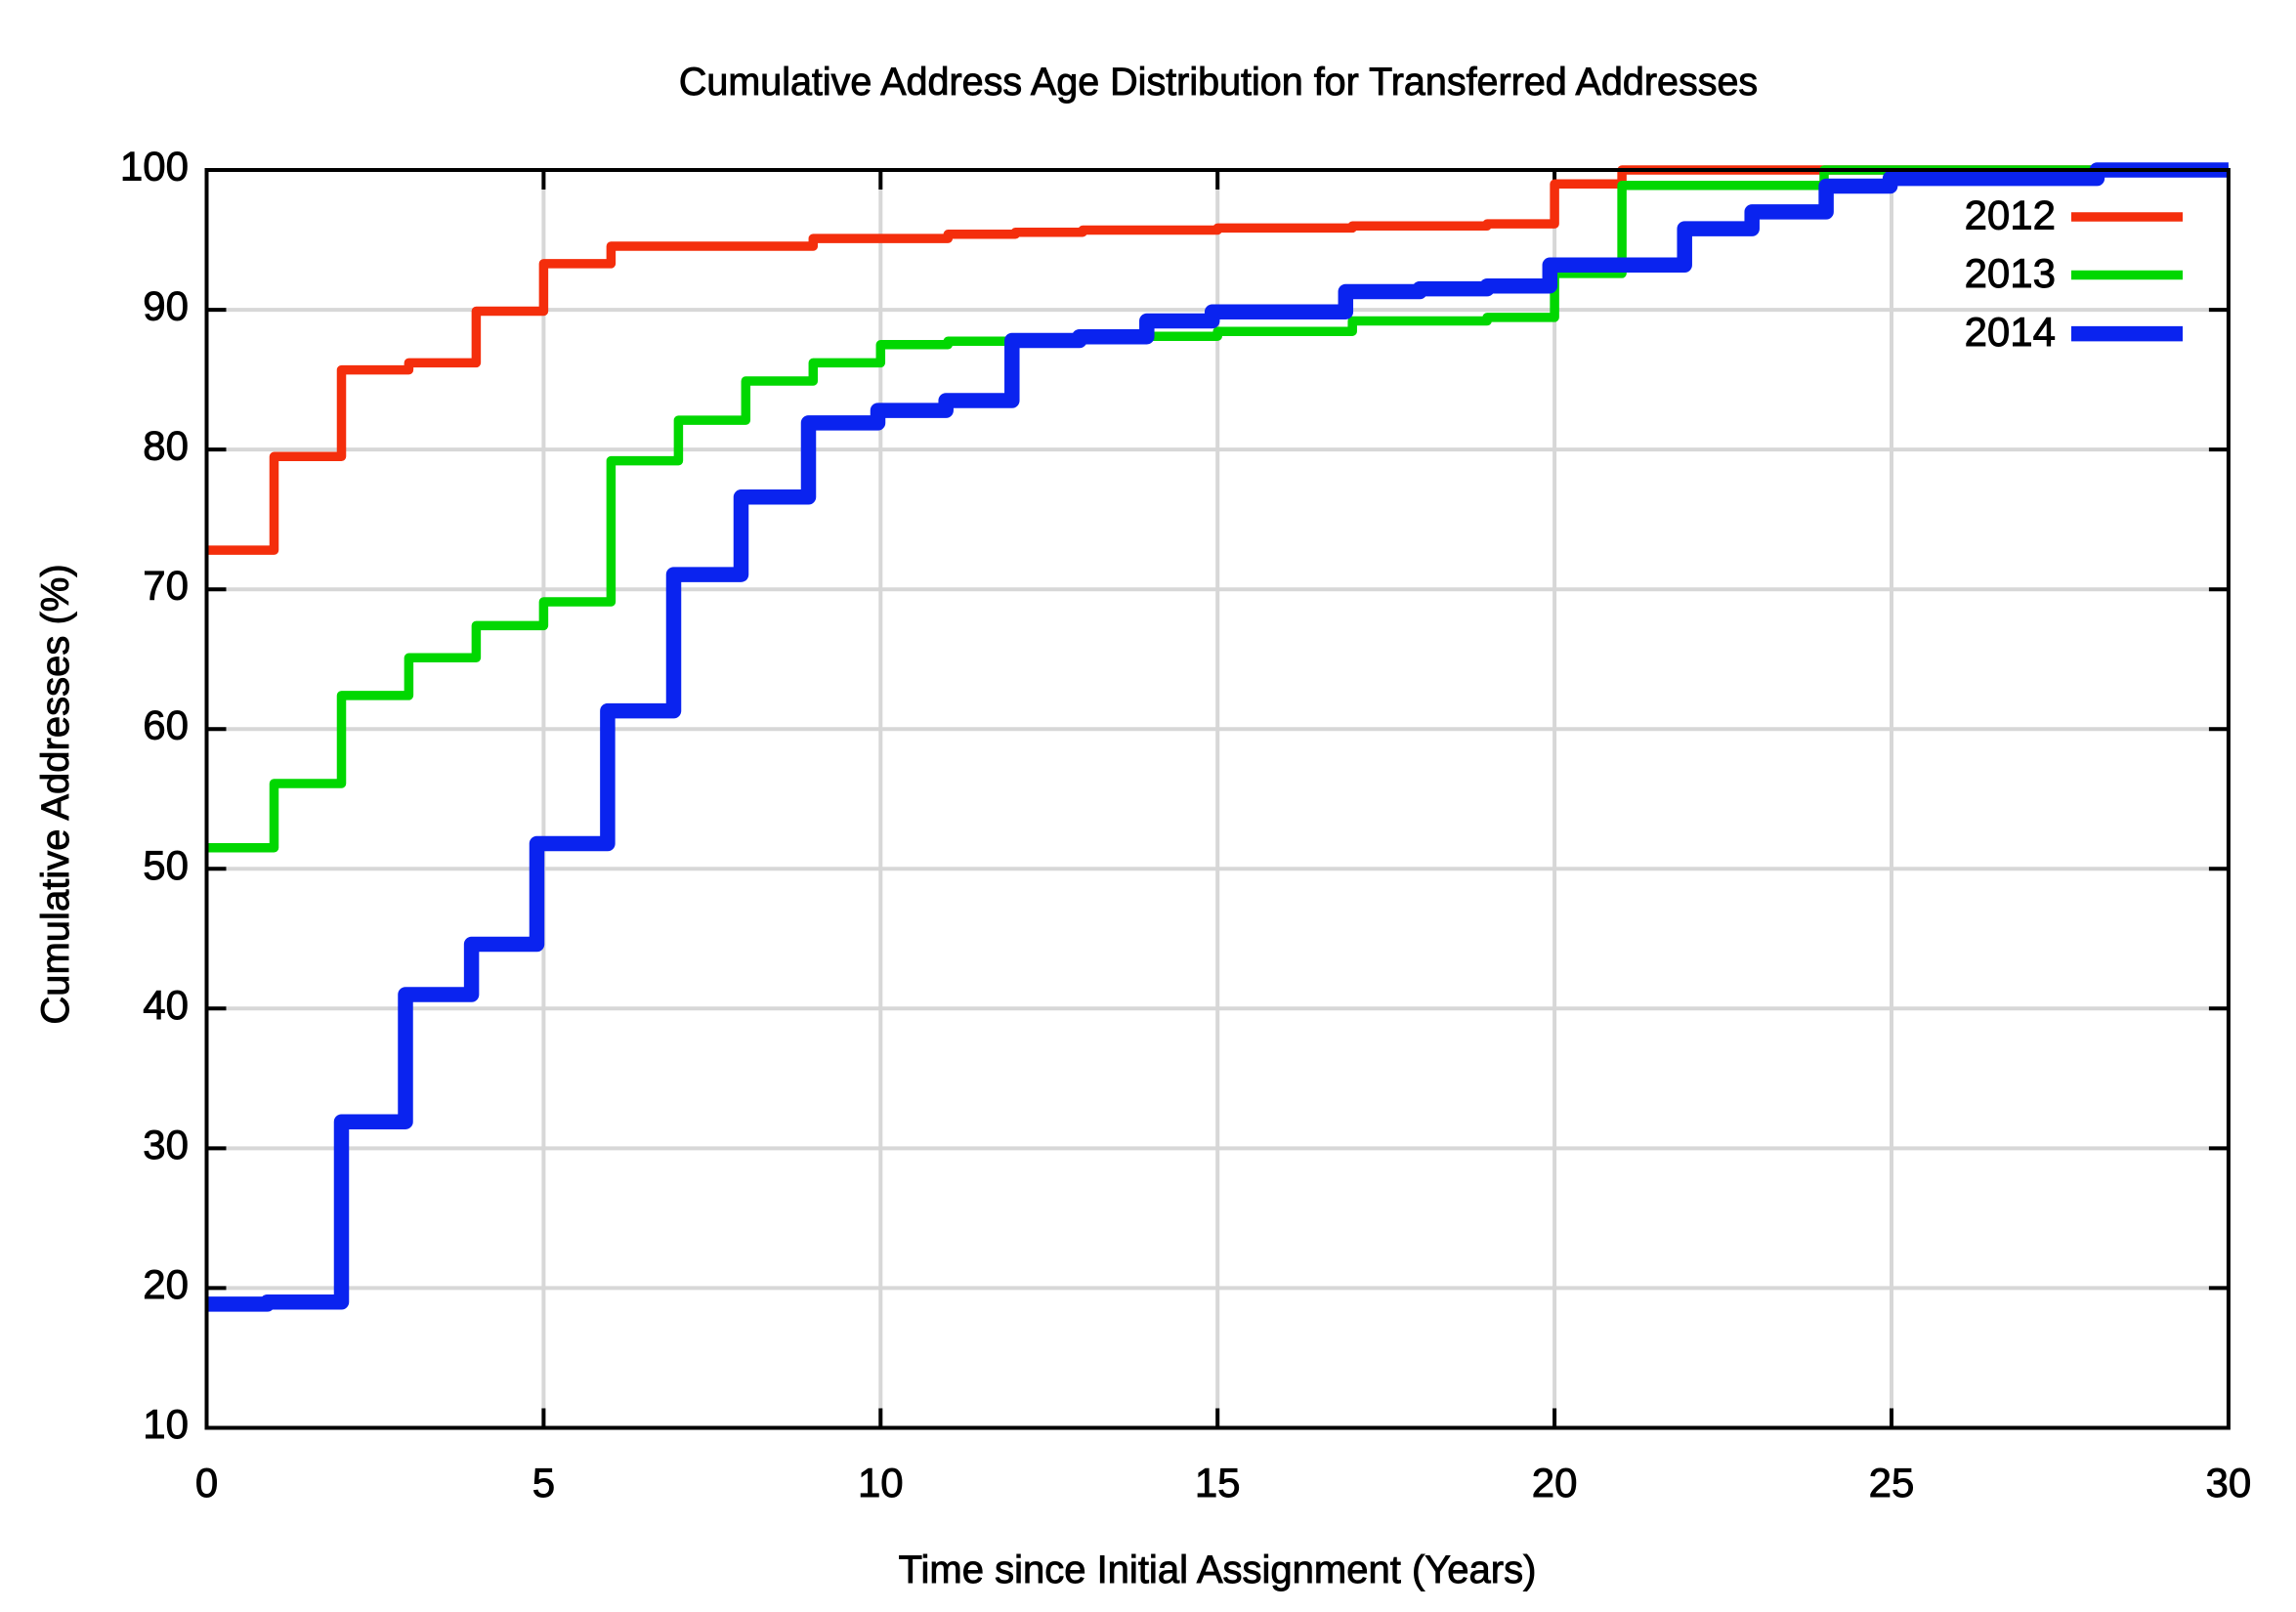 This screenshot has width=2296, height=1612. Describe the element at coordinates (55, 794) in the screenshot. I see `svg-text: Cumulative Addresses (%)` at that location.